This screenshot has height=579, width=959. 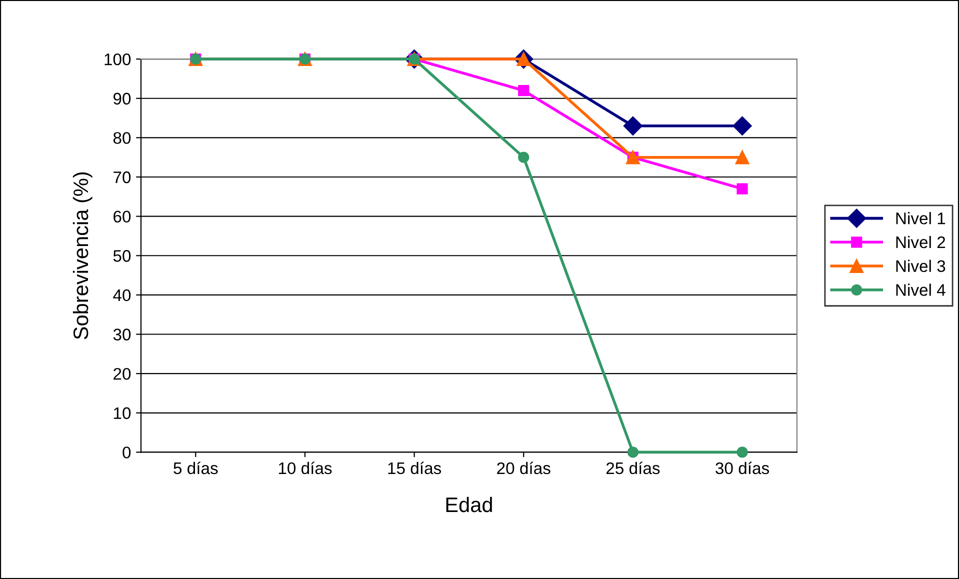 What do you see at coordinates (633, 468) in the screenshot?
I see `x-tick-label: 25 días` at bounding box center [633, 468].